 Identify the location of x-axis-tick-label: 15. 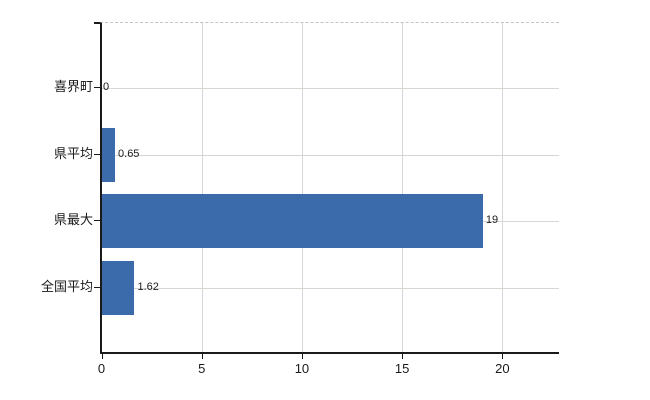
(402, 368).